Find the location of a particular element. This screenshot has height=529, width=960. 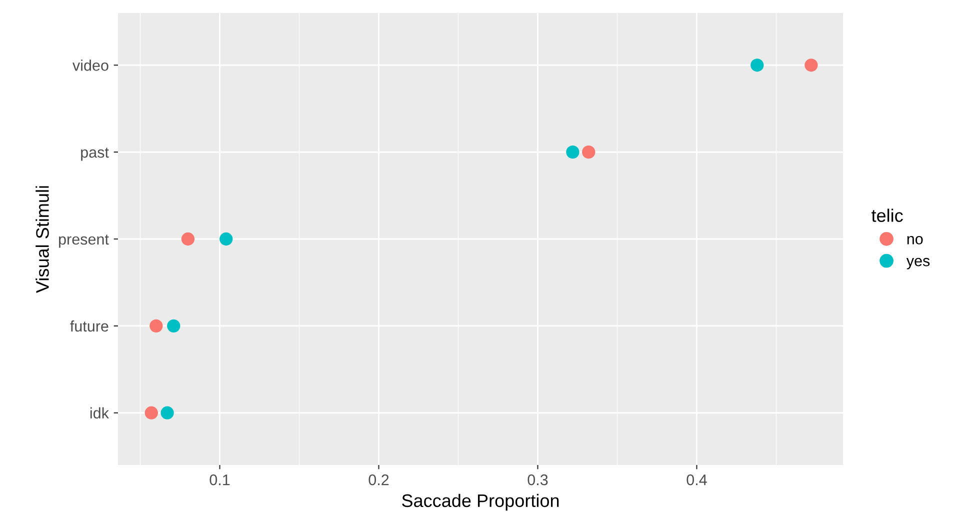

y-tick-label: idk is located at coordinates (99, 413).